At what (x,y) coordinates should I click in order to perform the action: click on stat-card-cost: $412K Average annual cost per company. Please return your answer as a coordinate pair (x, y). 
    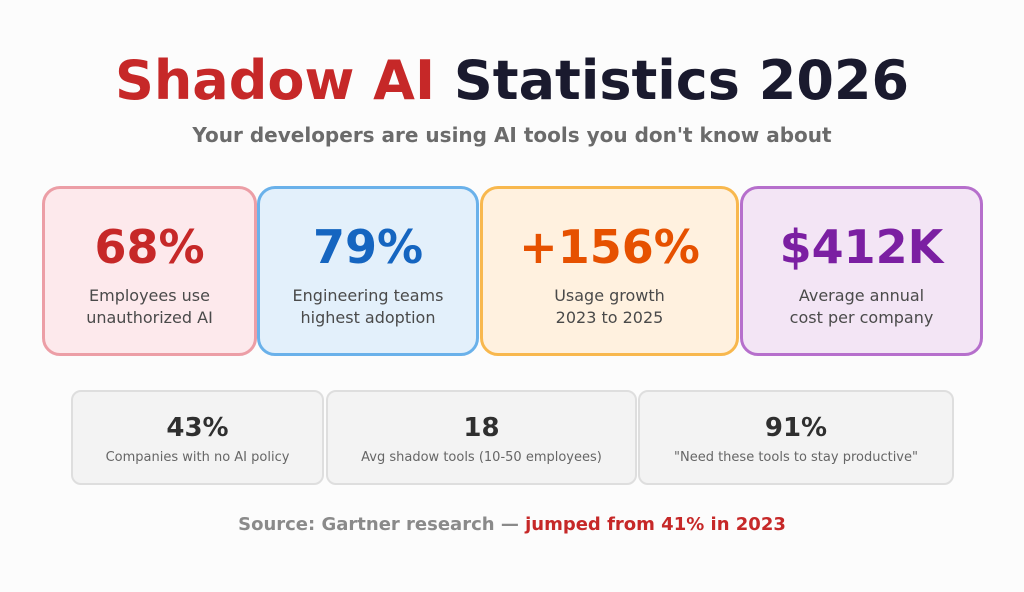
    Looking at the image, I should click on (861, 271).